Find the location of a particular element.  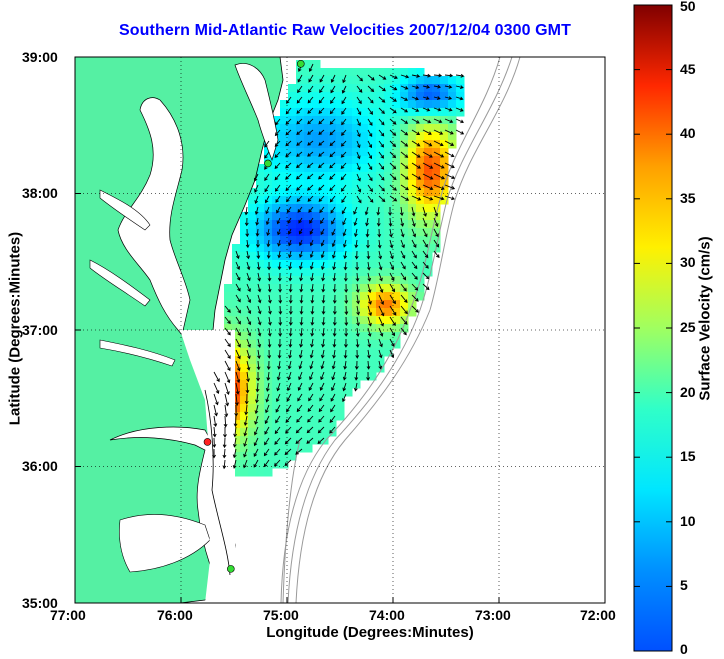

river-inlet is located at coordinates (137, 353).